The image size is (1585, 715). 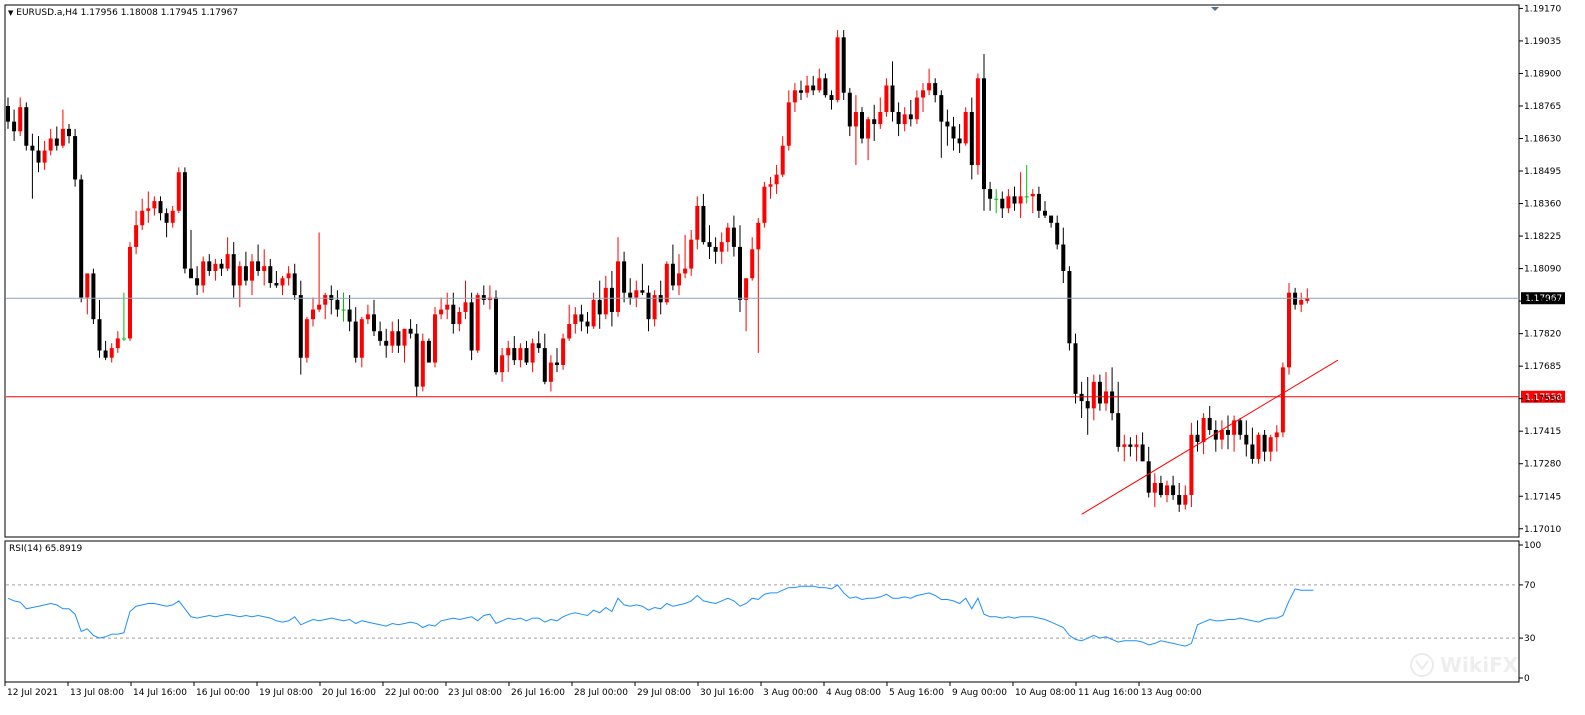 What do you see at coordinates (762, 615) in the screenshot?
I see `rsi-group` at bounding box center [762, 615].